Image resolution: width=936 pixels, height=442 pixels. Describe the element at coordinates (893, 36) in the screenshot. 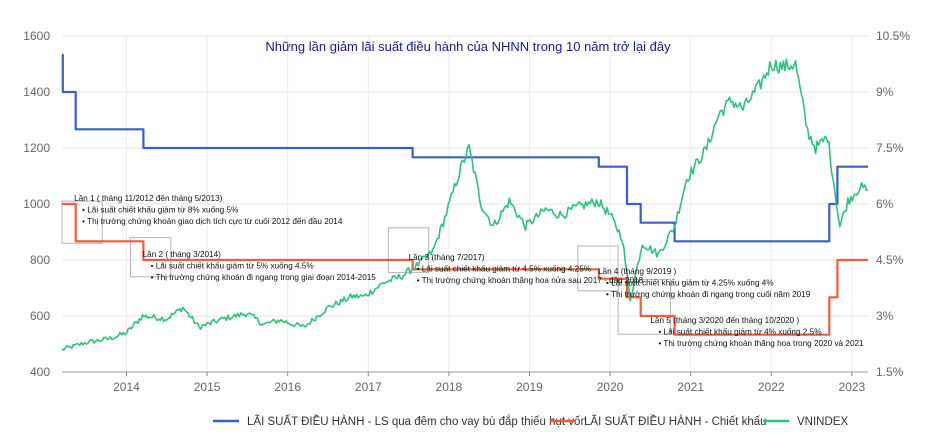

I see `y2-tick-label: 10.5%` at that location.